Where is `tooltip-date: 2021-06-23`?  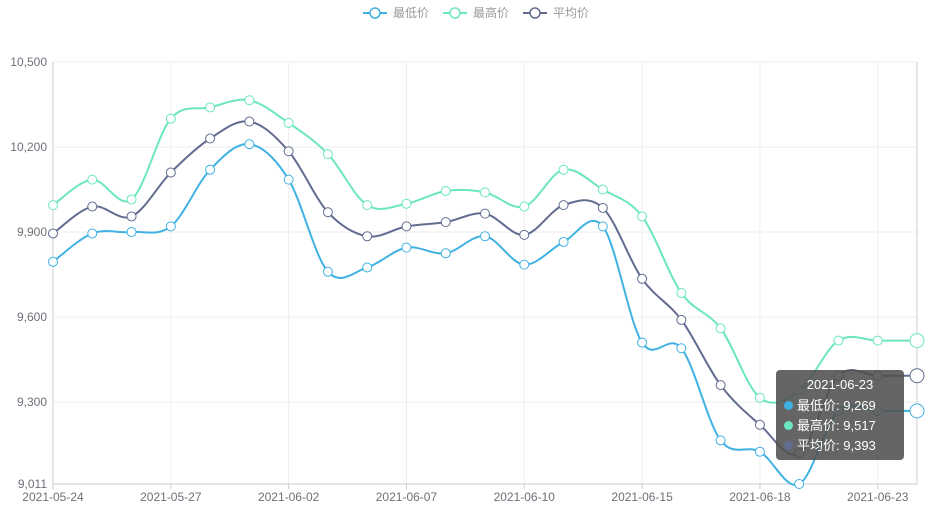 tooltip-date: 2021-06-23 is located at coordinates (840, 384).